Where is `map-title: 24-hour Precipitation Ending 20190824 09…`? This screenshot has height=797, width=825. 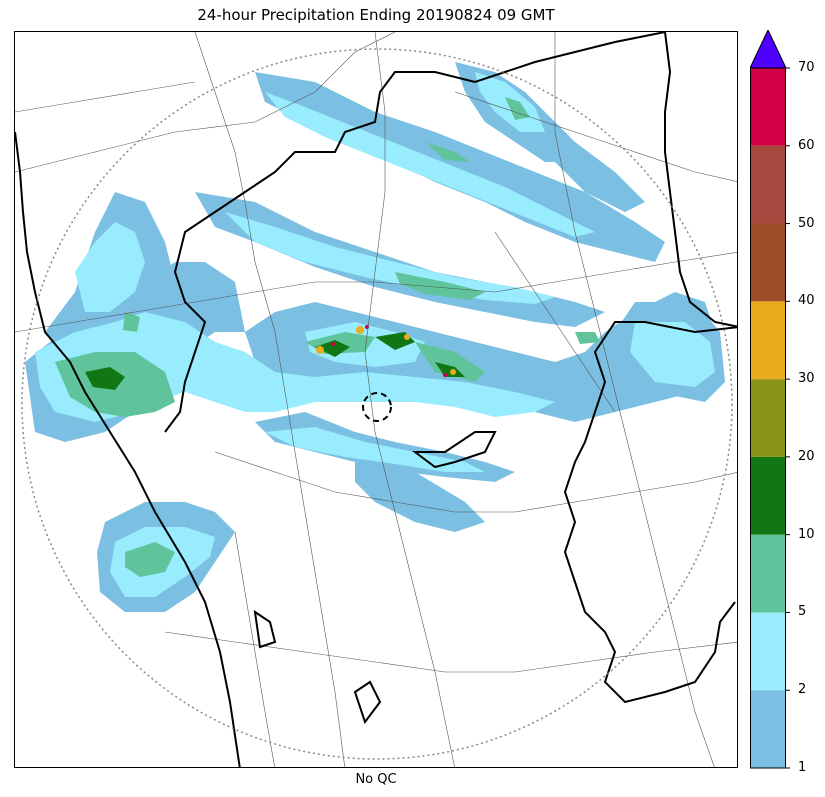 map-title: 24-hour Precipitation Ending 20190824 09… is located at coordinates (376, 15).